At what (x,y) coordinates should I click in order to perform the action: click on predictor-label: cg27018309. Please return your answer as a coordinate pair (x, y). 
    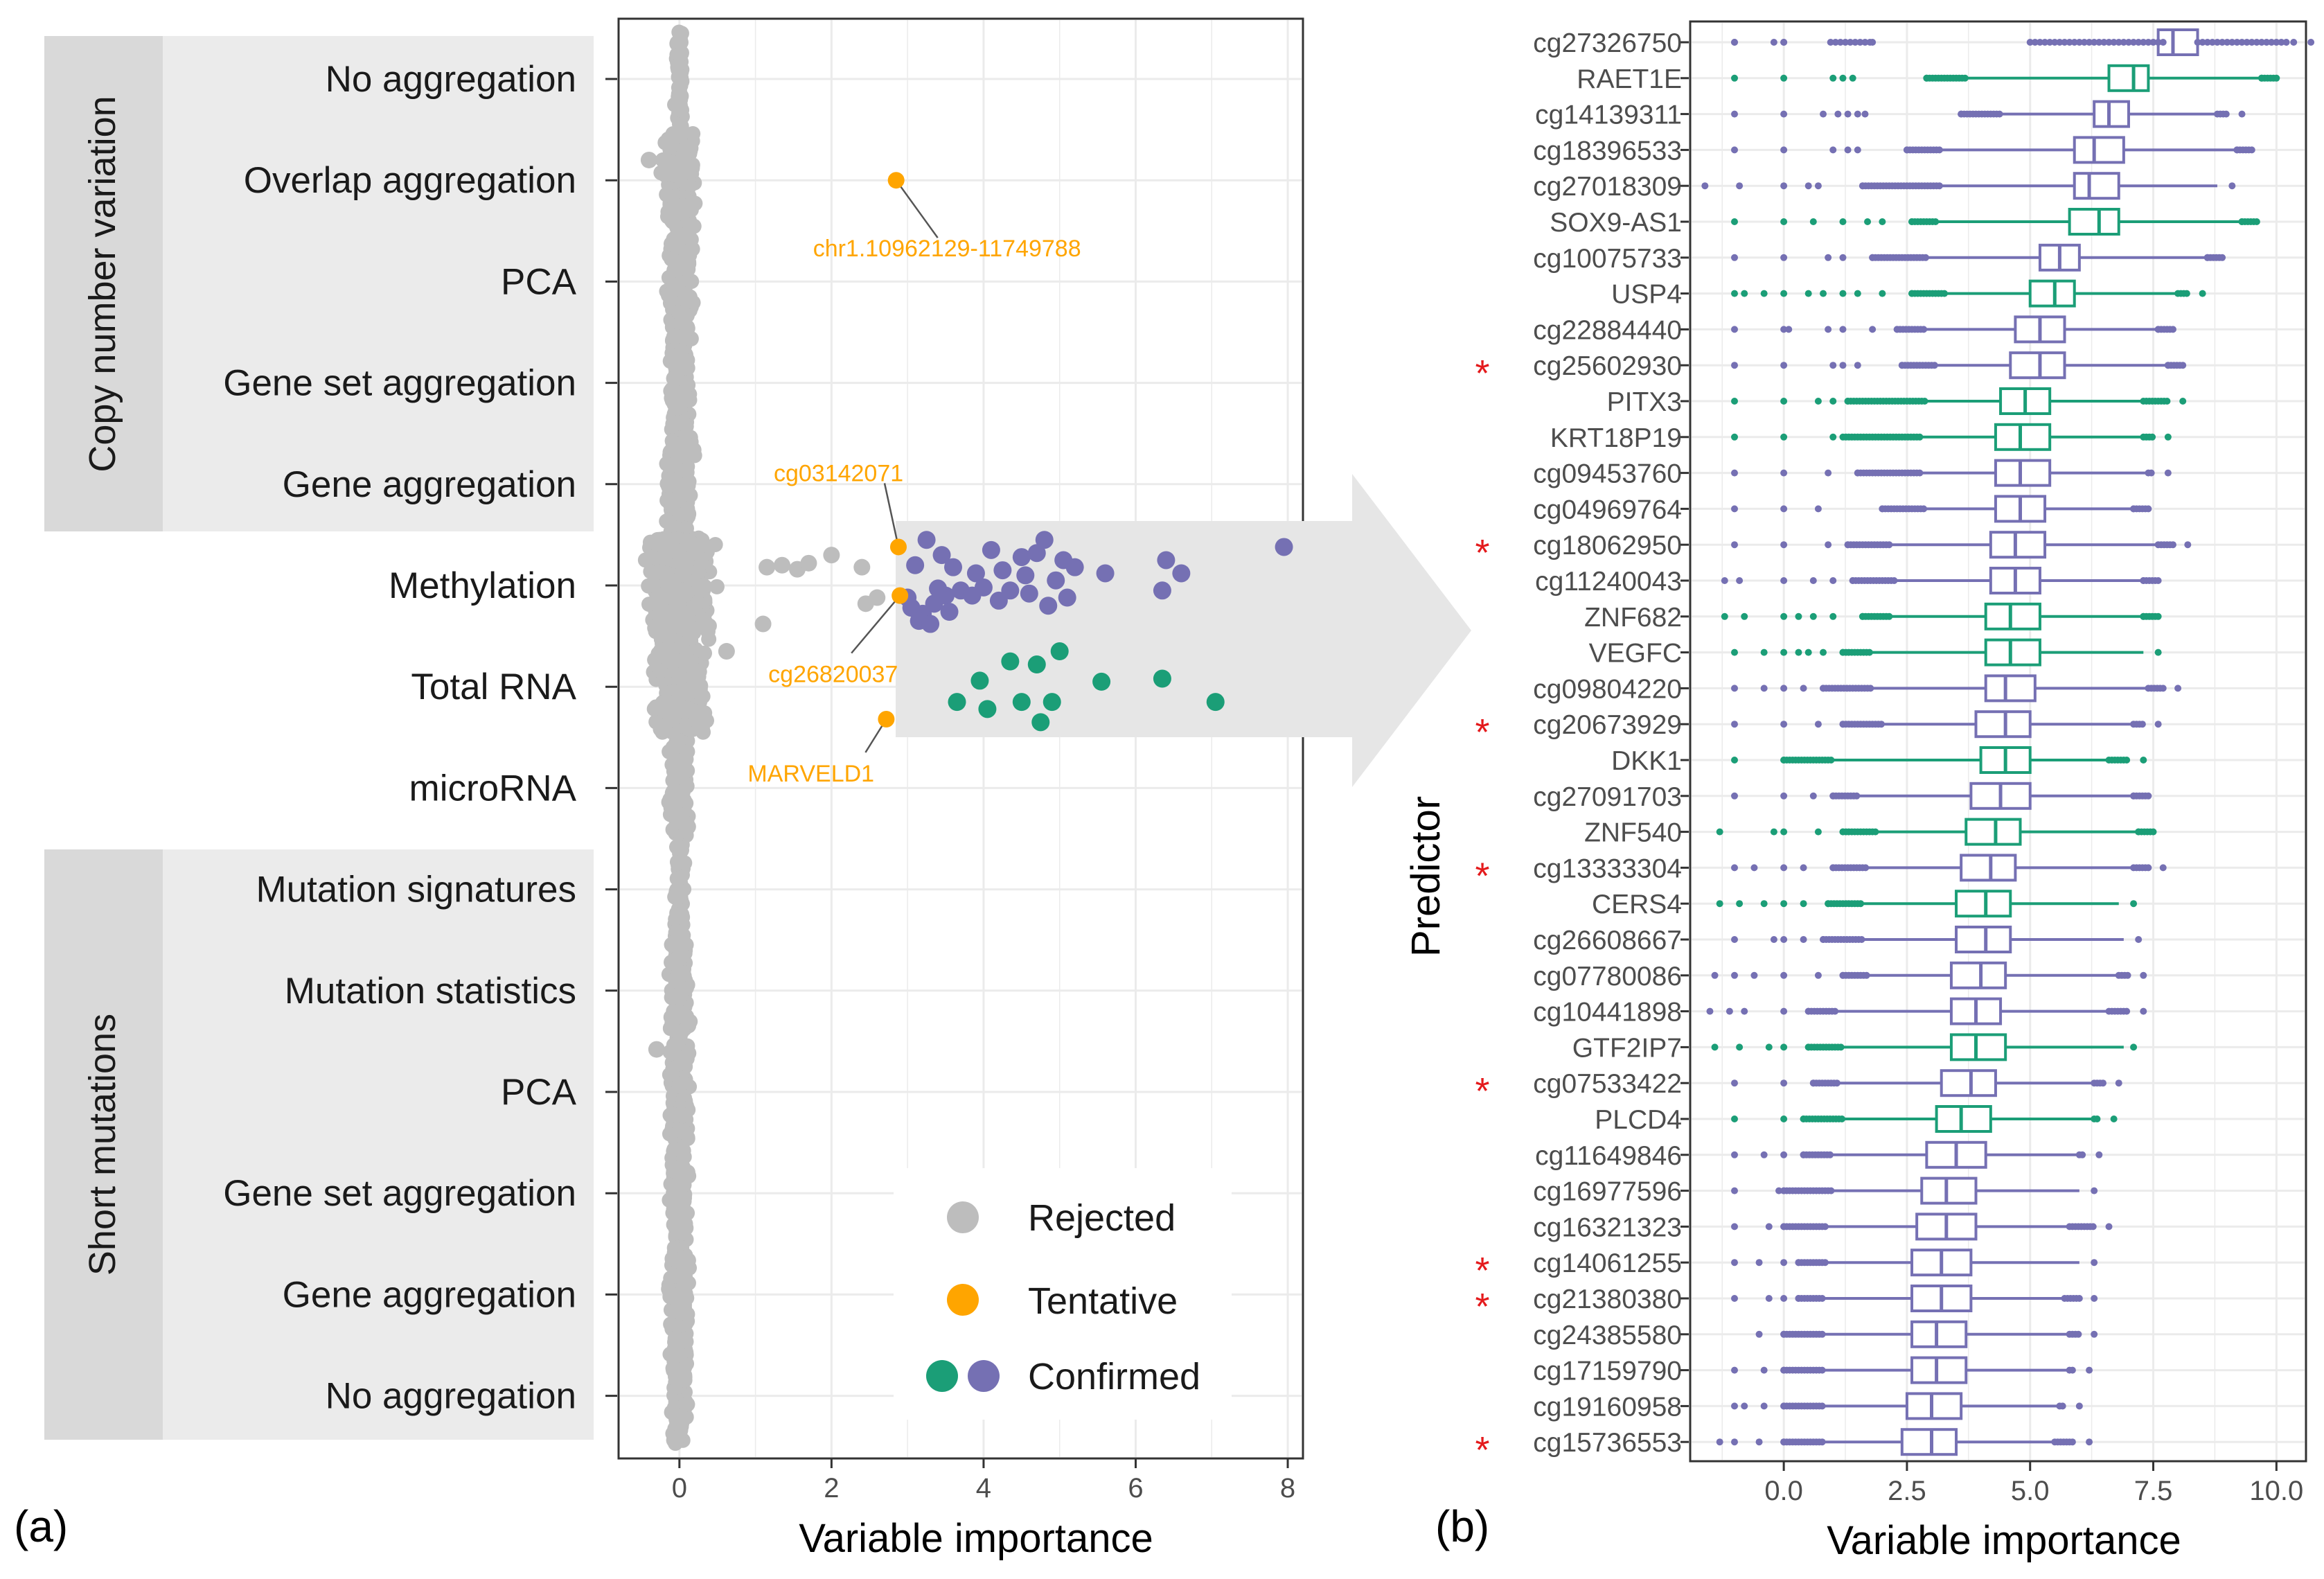
    Looking at the image, I should click on (1607, 187).